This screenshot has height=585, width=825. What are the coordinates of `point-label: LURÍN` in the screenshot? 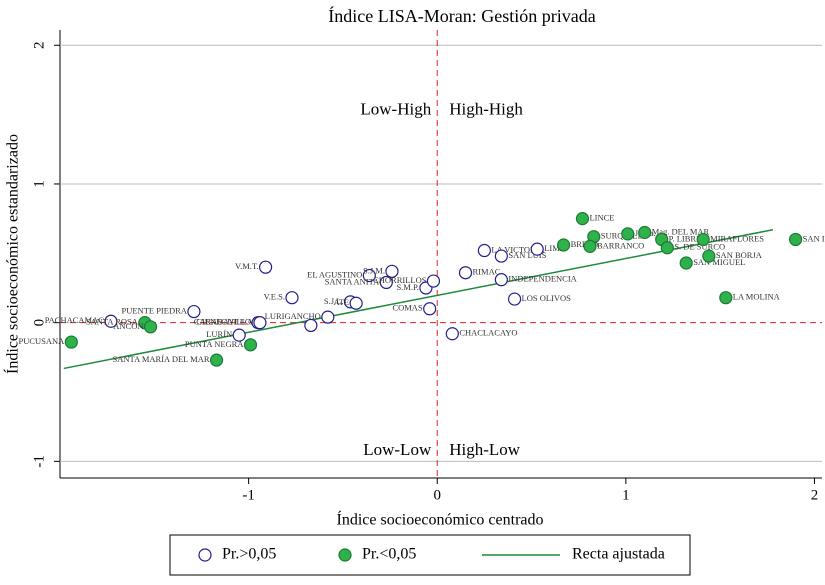 It's located at (219, 334).